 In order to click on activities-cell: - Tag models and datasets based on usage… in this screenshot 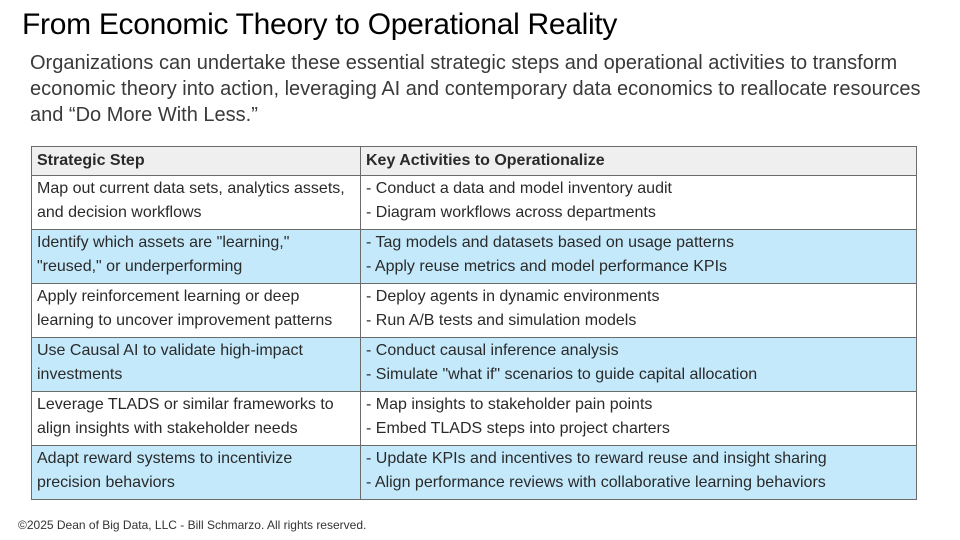, I will do `click(638, 256)`.